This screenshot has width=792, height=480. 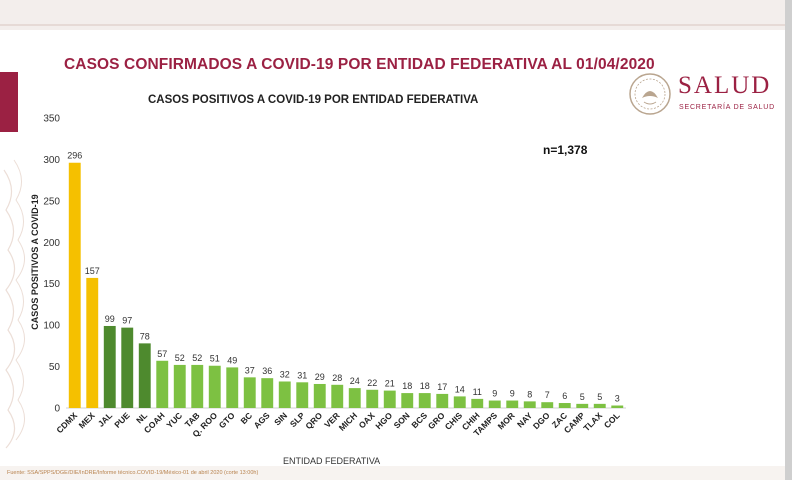 I want to click on x-tick-label: CHIS, so click(x=454, y=421).